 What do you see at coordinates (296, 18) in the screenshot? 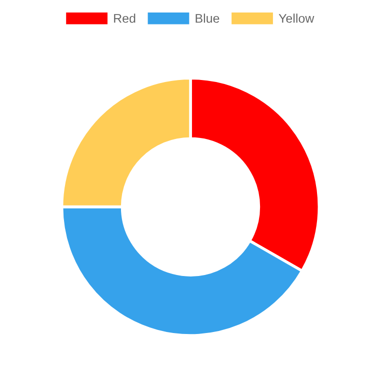
I see `legend-label: Yellow` at bounding box center [296, 18].